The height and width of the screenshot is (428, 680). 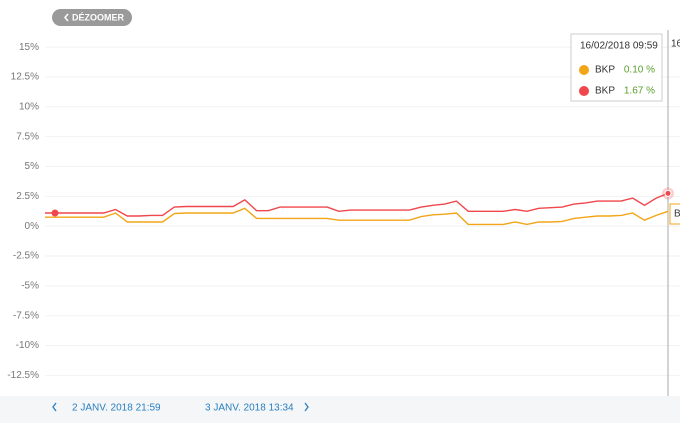 I want to click on zoom-button-bg, so click(x=92, y=17).